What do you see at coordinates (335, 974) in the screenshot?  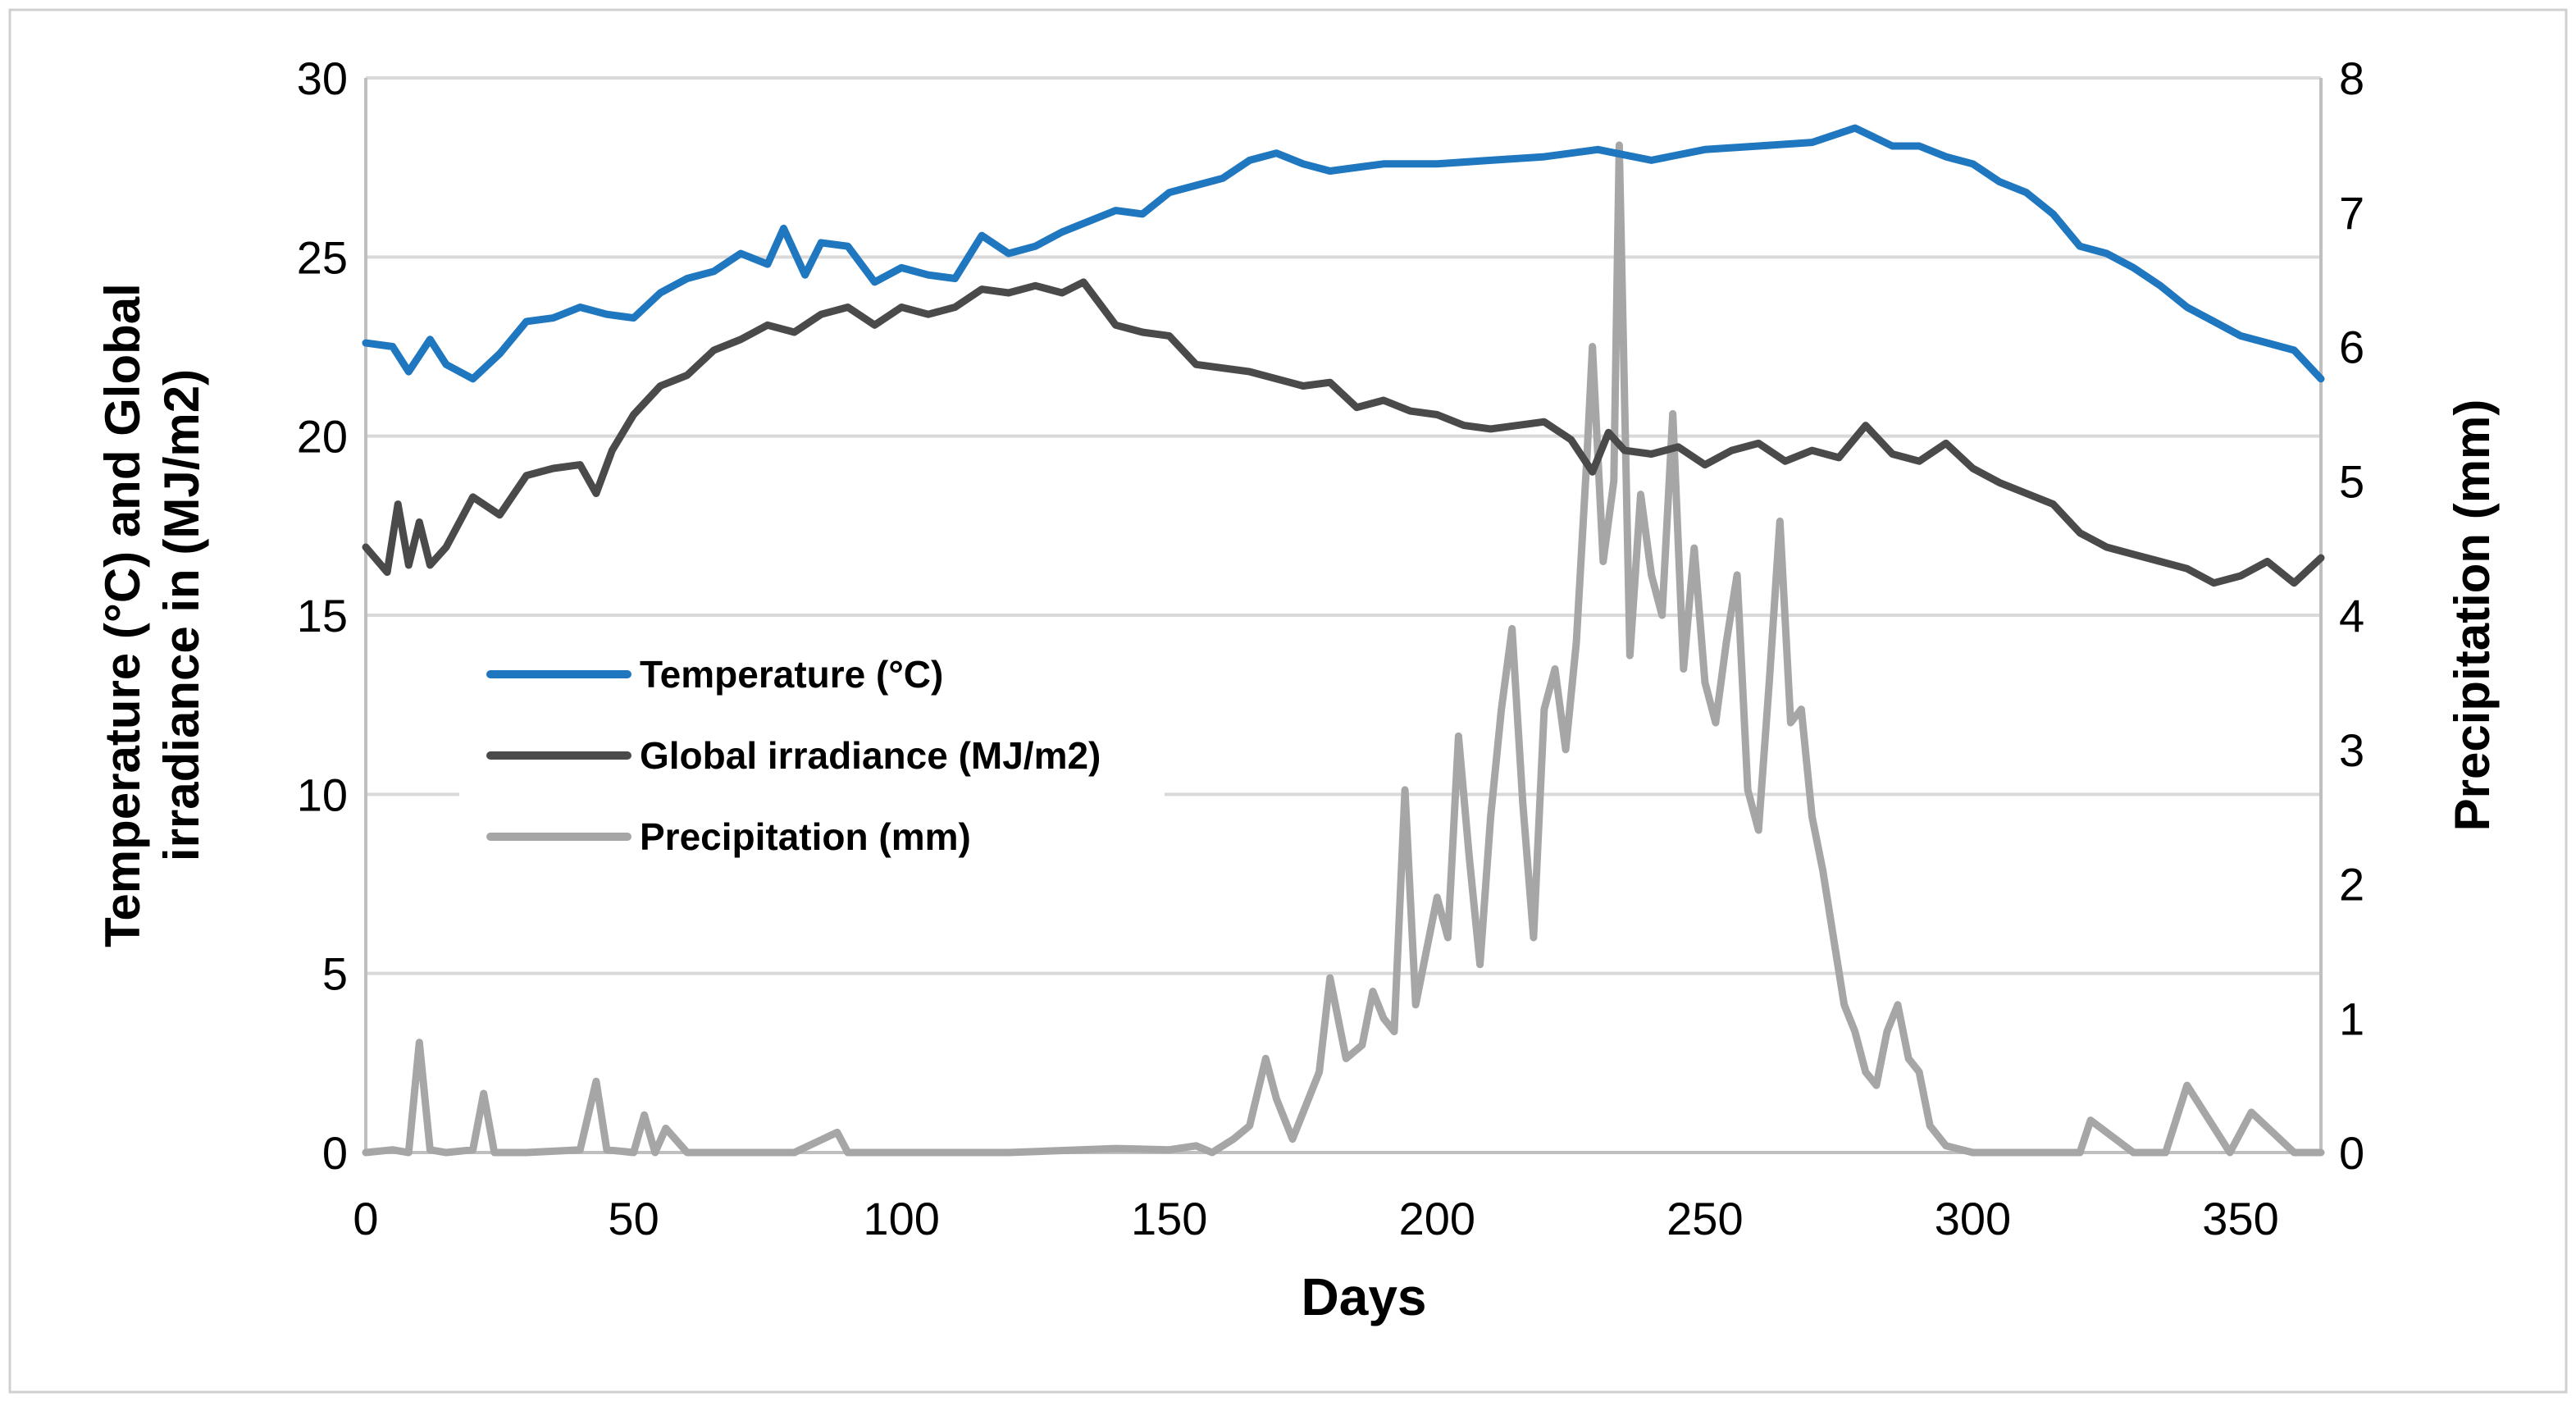 I see `y-left-tick-label: 5` at bounding box center [335, 974].